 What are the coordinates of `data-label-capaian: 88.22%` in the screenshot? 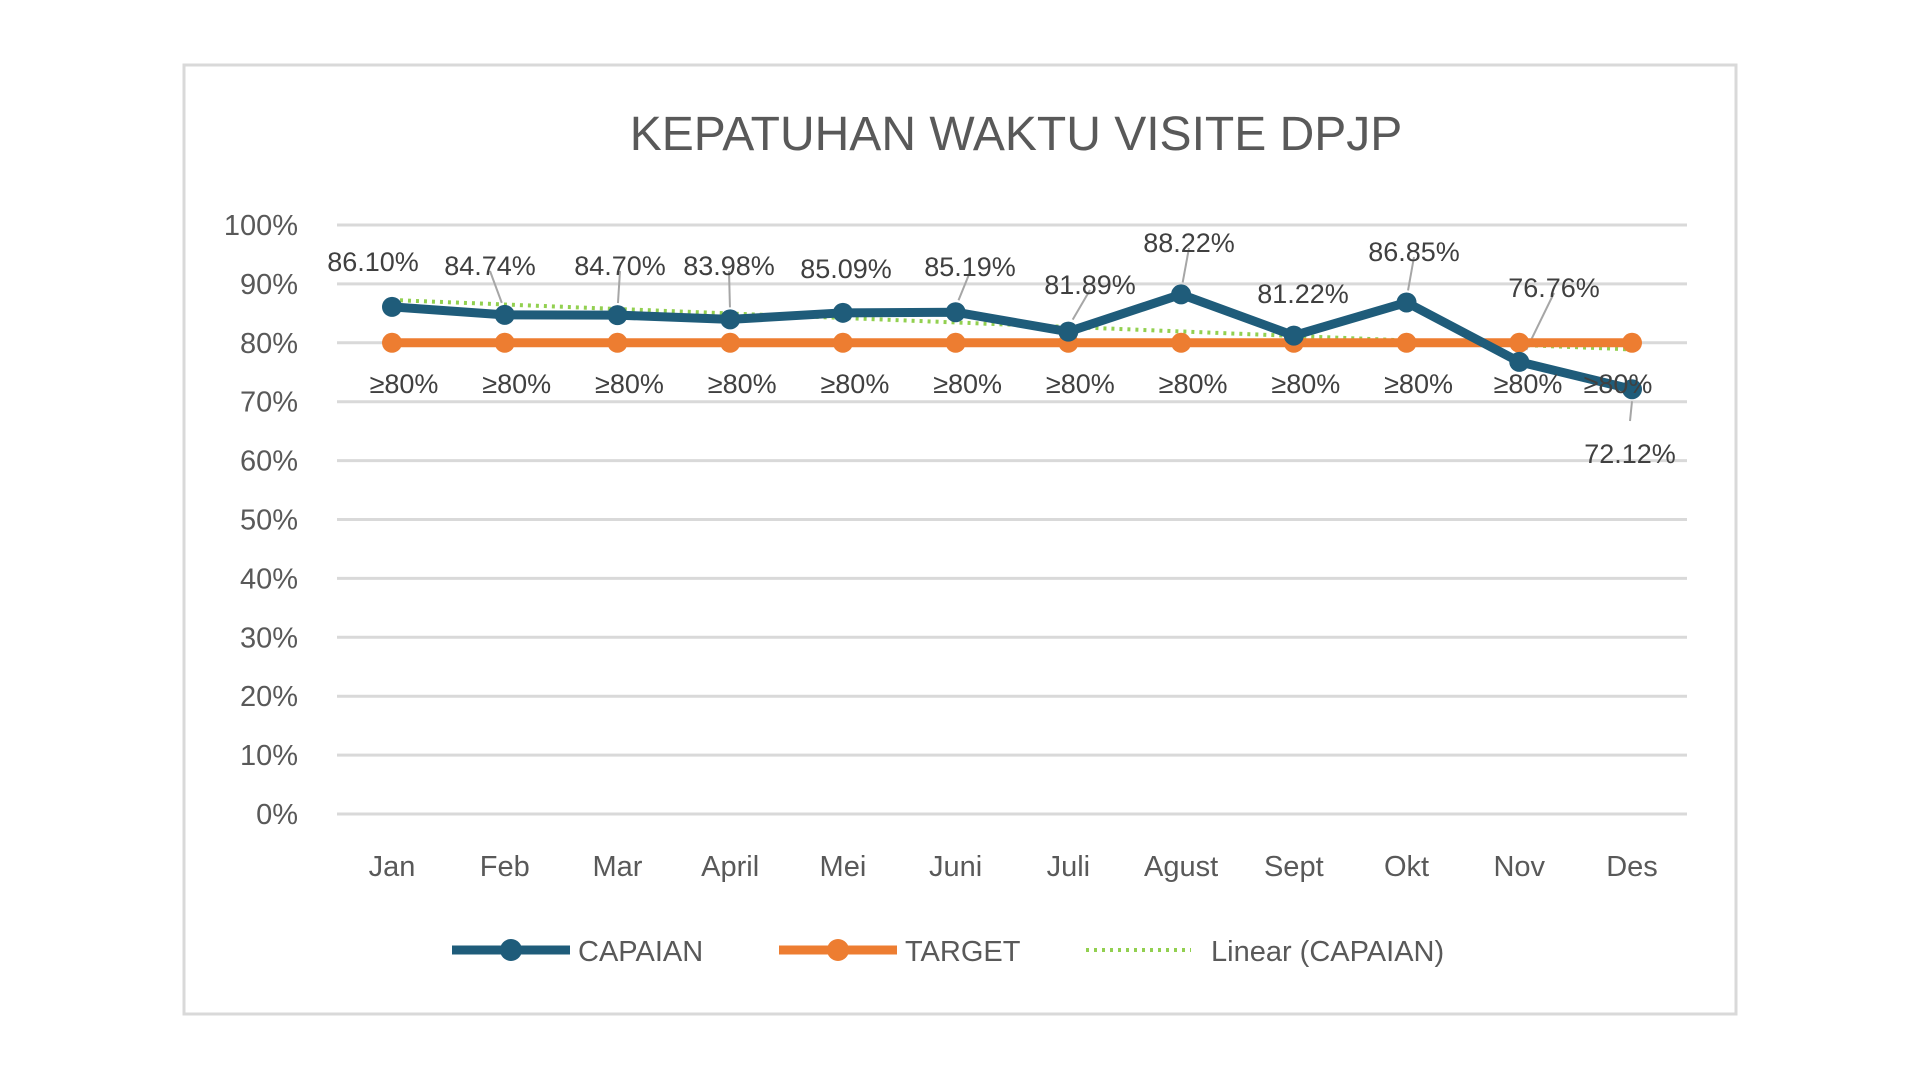 It's located at (1189, 243).